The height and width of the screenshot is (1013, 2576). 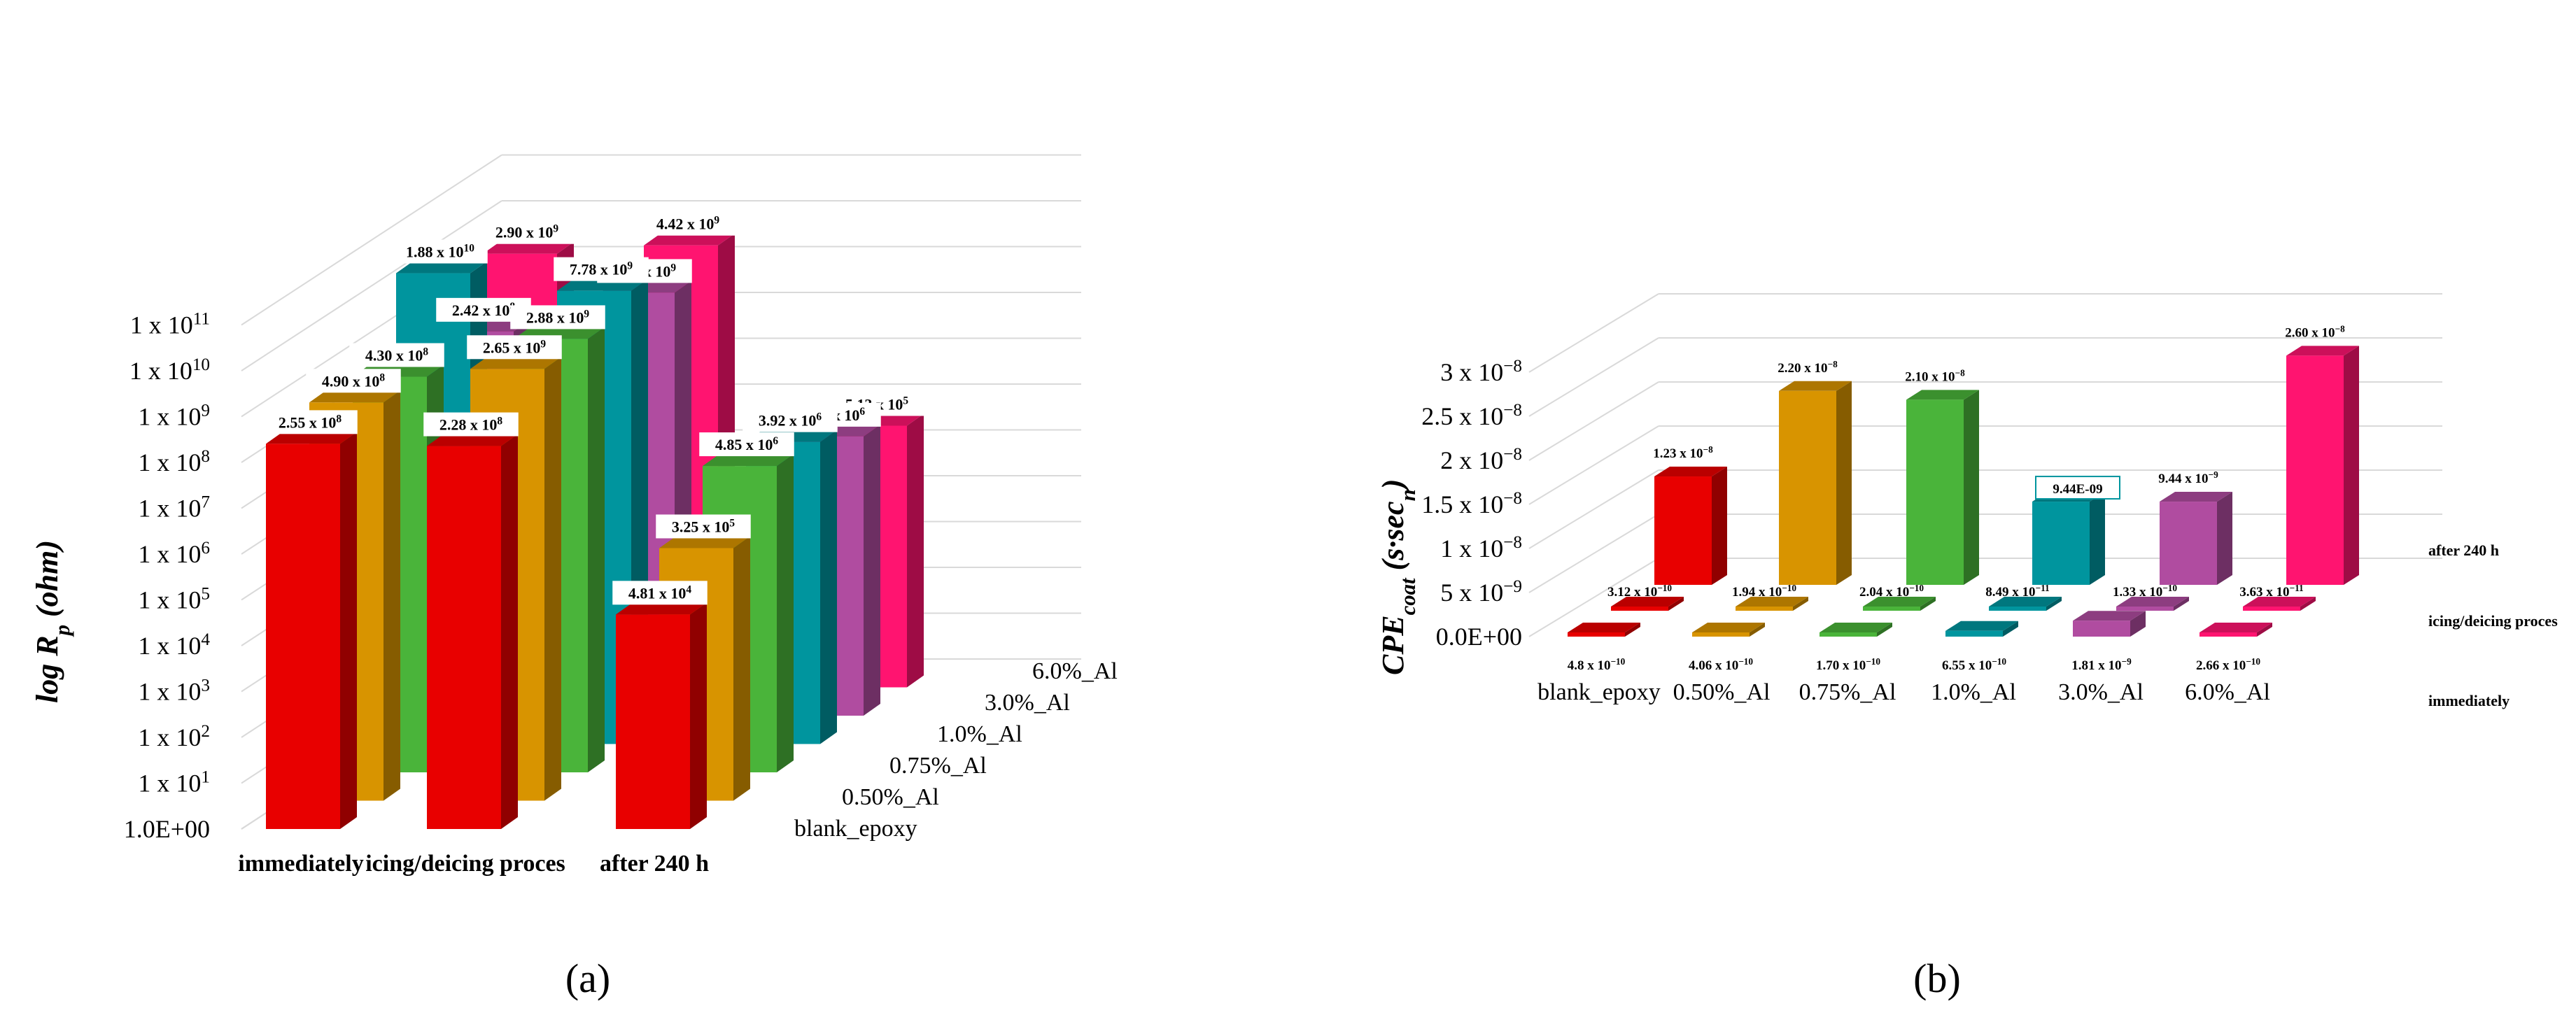 What do you see at coordinates (2061, 543) in the screenshot?
I see `barb-after240h-3-front` at bounding box center [2061, 543].